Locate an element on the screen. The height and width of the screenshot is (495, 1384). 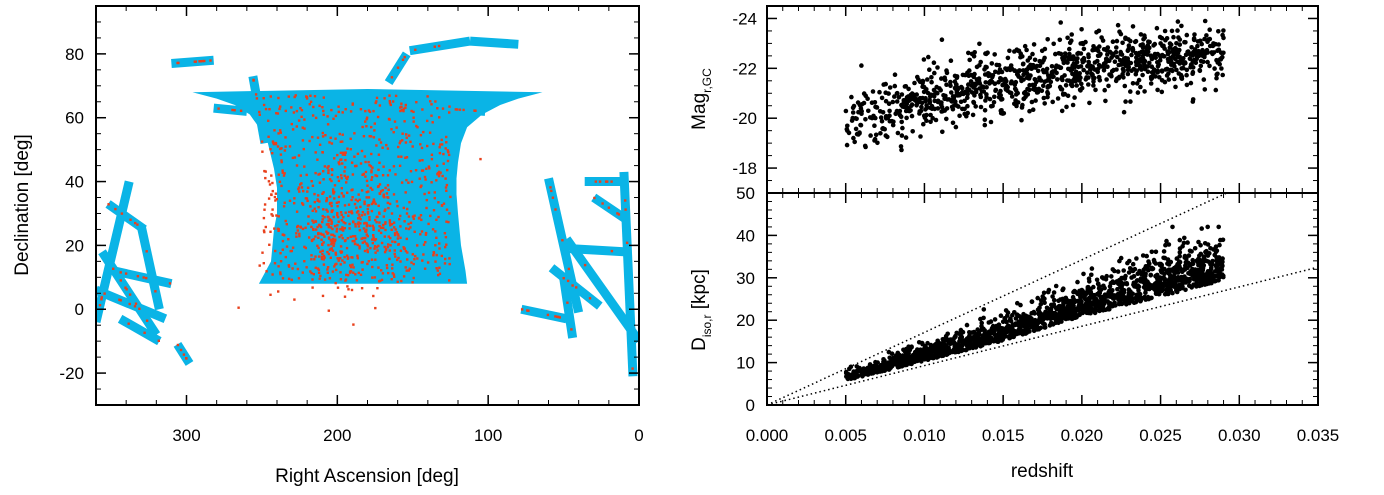
sky-y-tick-label: 0 is located at coordinates (79, 309).